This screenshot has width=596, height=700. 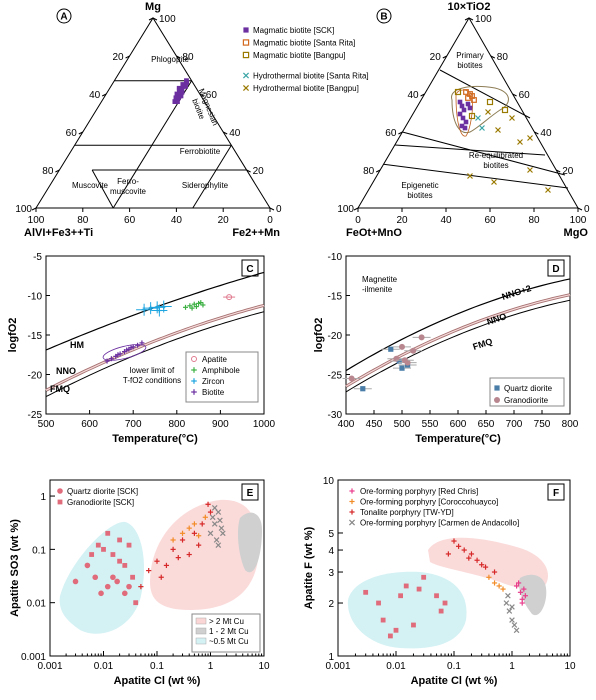 I want to click on x-tick-label: 1, so click(x=512, y=666).